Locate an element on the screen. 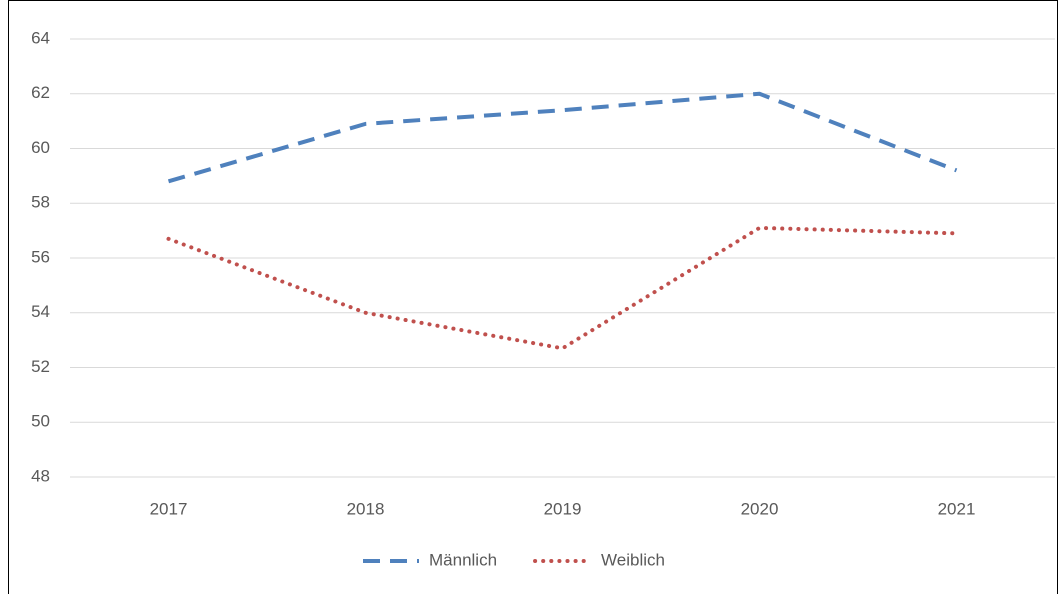 This screenshot has height=594, width=1058. y-tick-label: 58 is located at coordinates (40, 202).